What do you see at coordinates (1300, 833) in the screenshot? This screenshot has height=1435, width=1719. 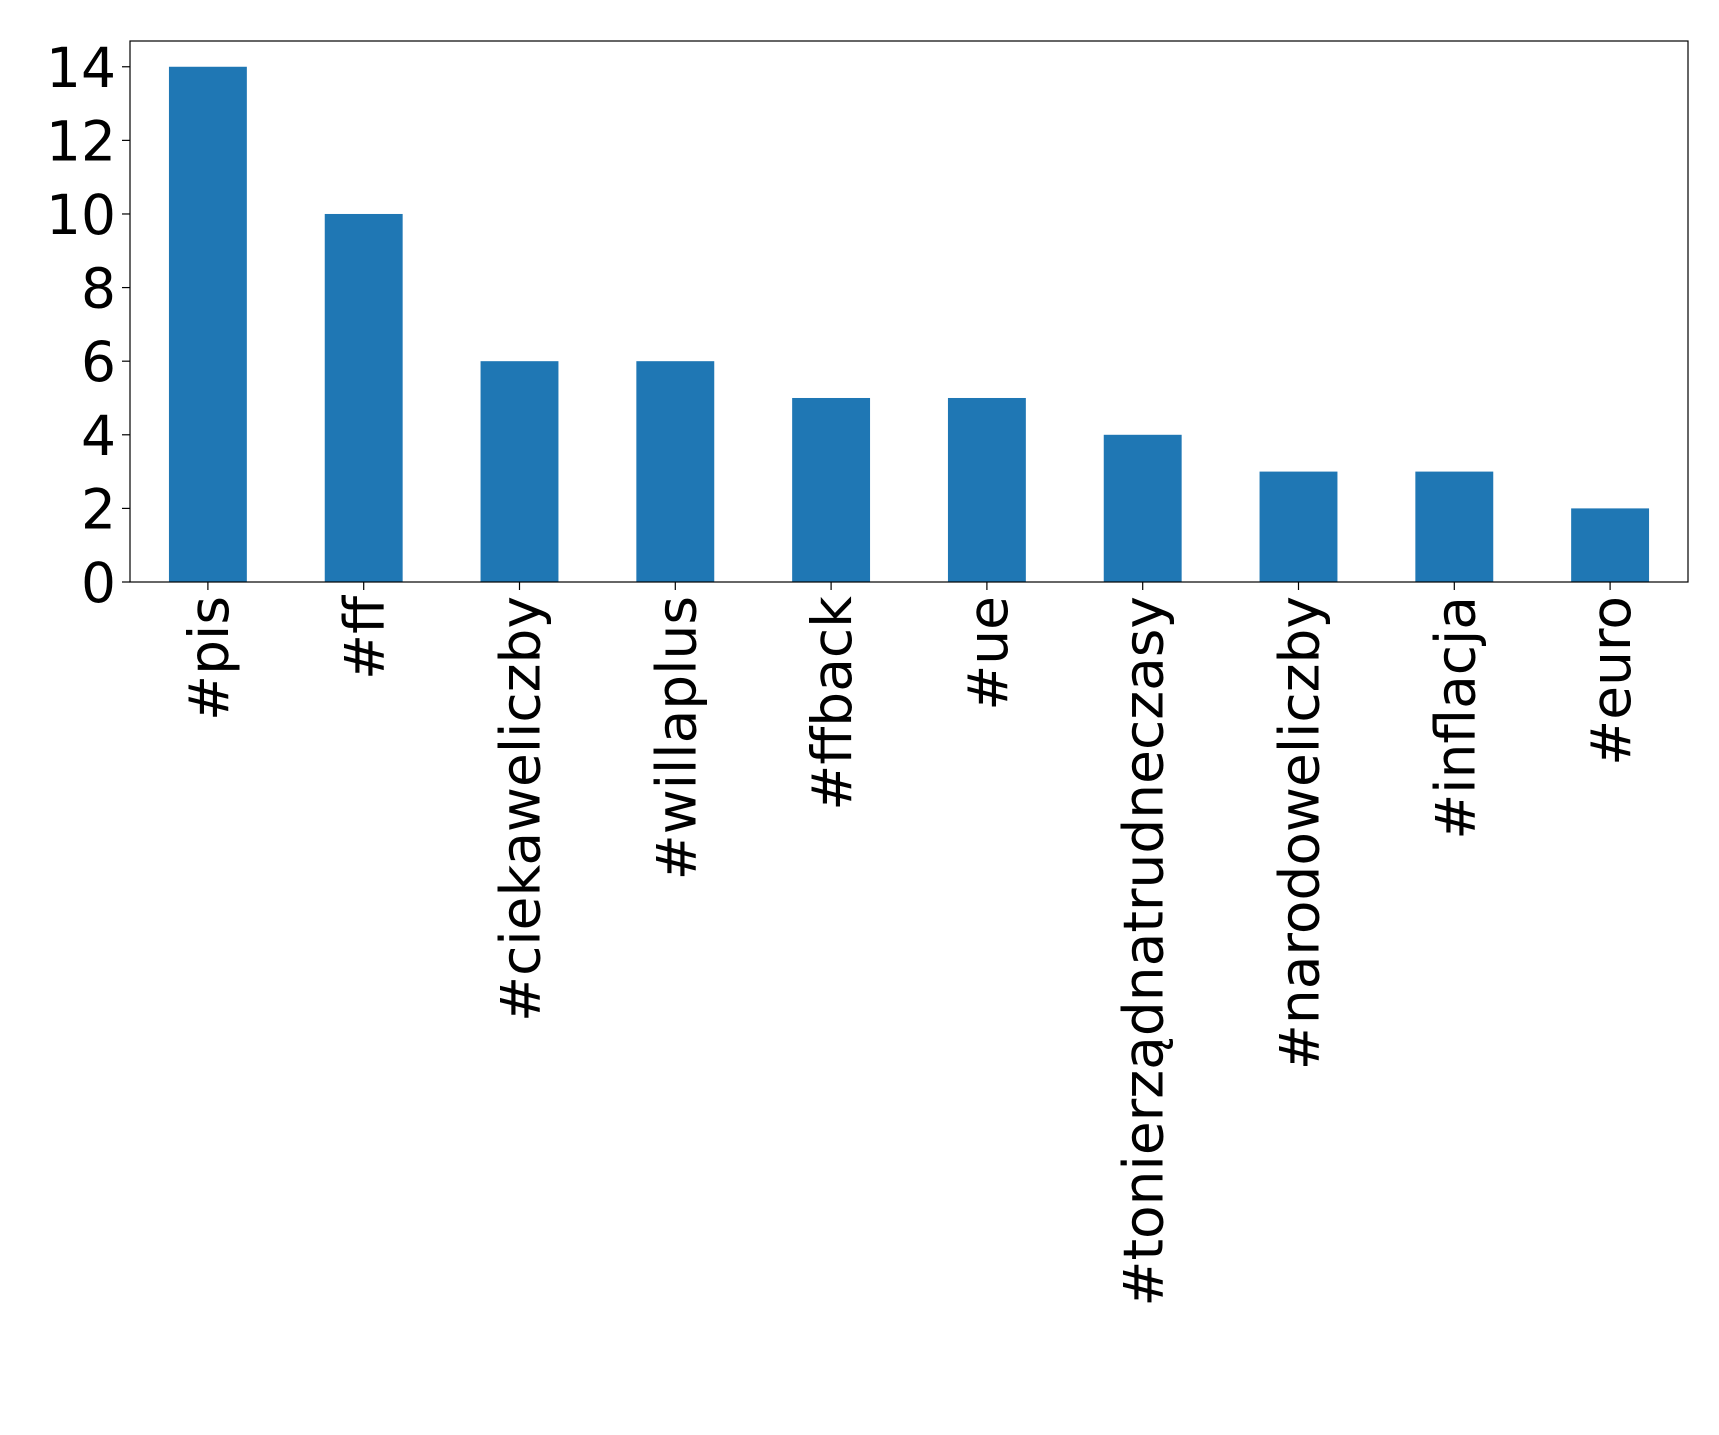 I see `x-tick-label: #narodoweliczby` at bounding box center [1300, 833].